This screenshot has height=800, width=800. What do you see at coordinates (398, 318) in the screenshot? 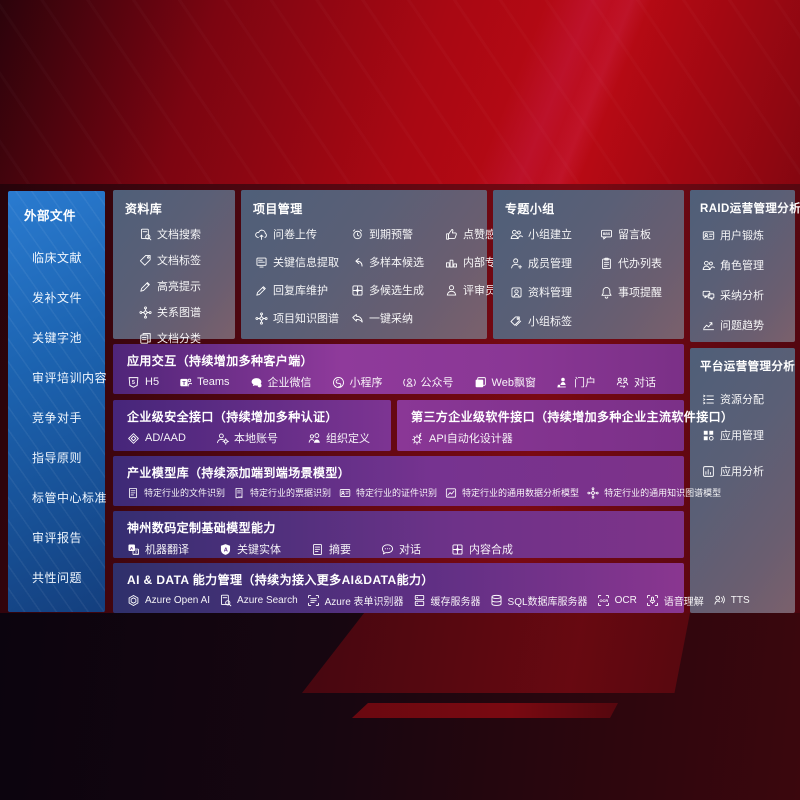
I see `feature-item: 一键采纳` at bounding box center [398, 318].